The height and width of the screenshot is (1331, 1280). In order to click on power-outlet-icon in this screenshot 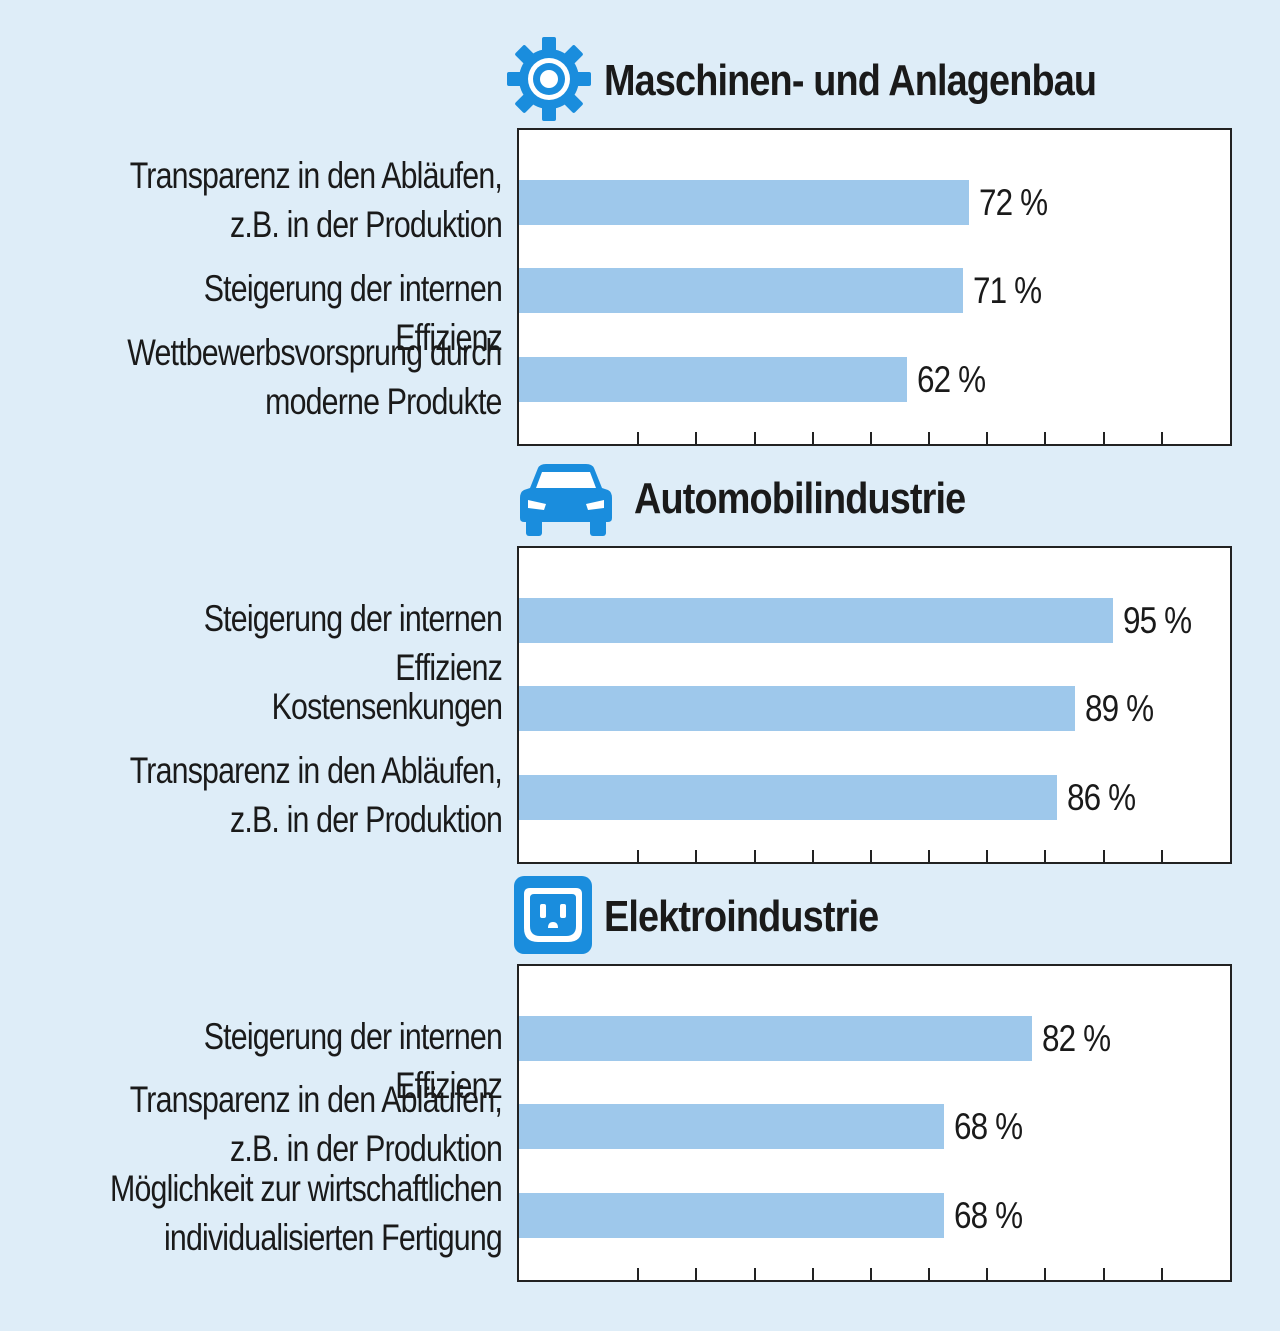, I will do `click(553, 915)`.